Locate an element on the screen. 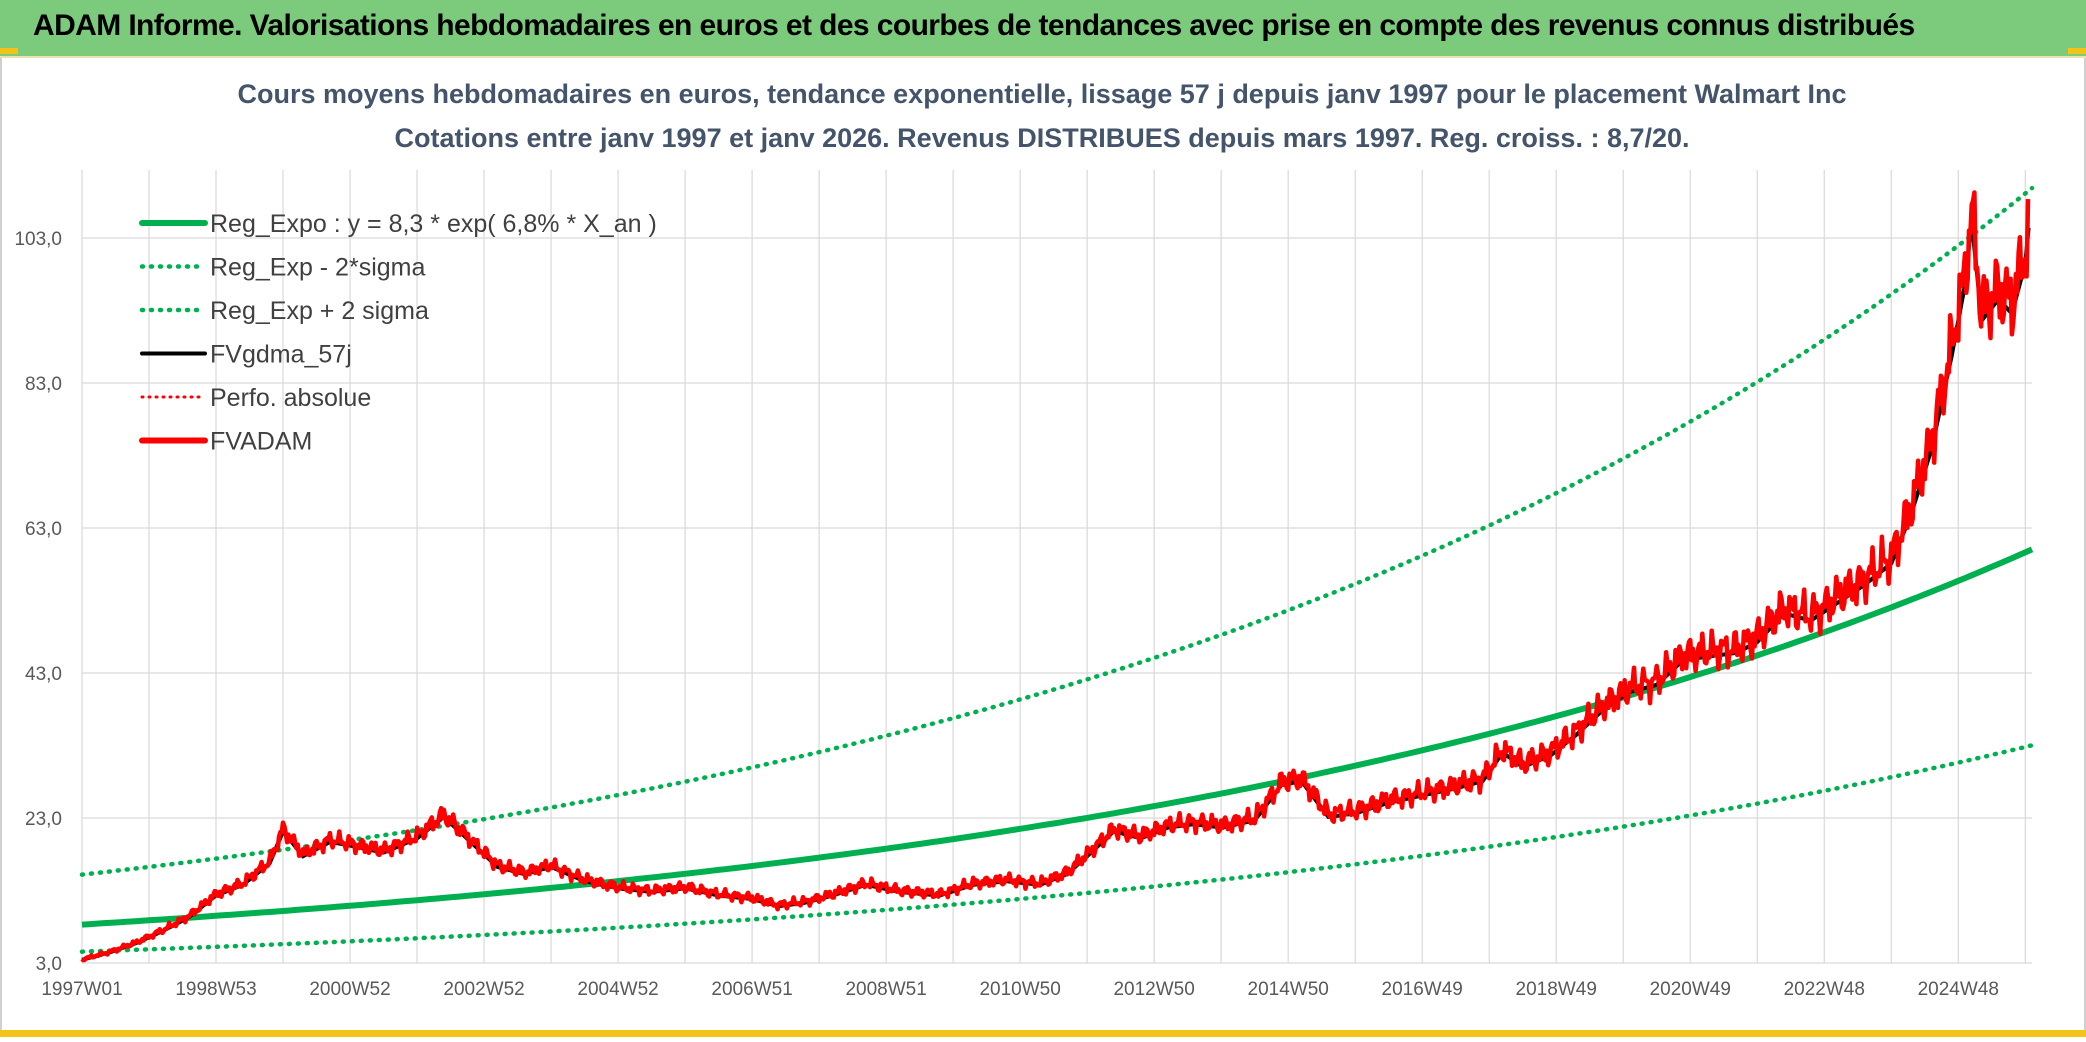  corner-accent-left is located at coordinates (9, 51).